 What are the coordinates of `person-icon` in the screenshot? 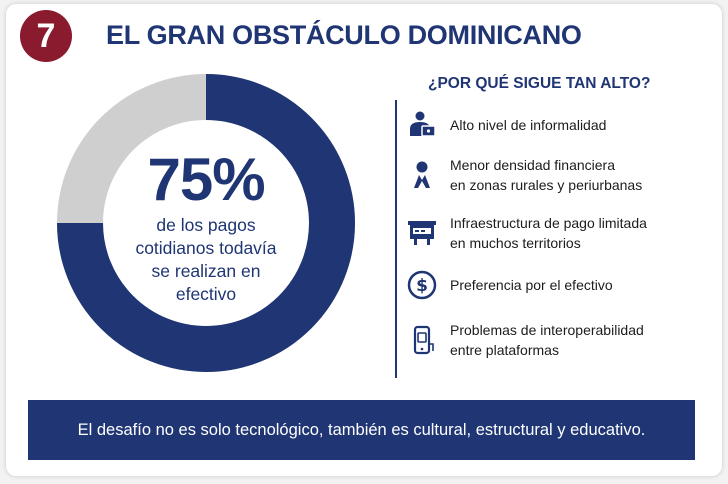 It's located at (422, 175).